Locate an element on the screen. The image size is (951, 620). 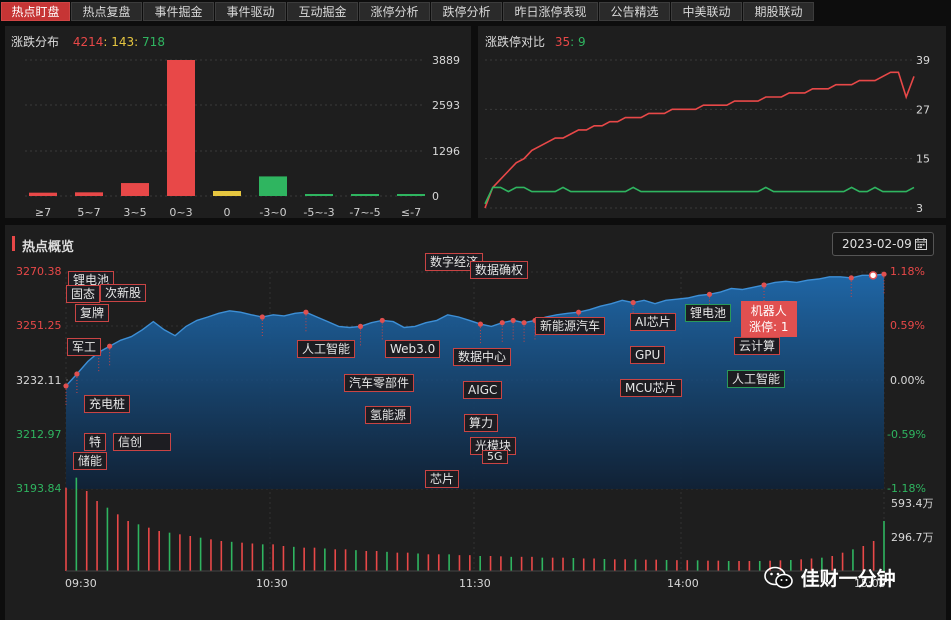
y-left-tick: 3251.25 is located at coordinates (39, 325).